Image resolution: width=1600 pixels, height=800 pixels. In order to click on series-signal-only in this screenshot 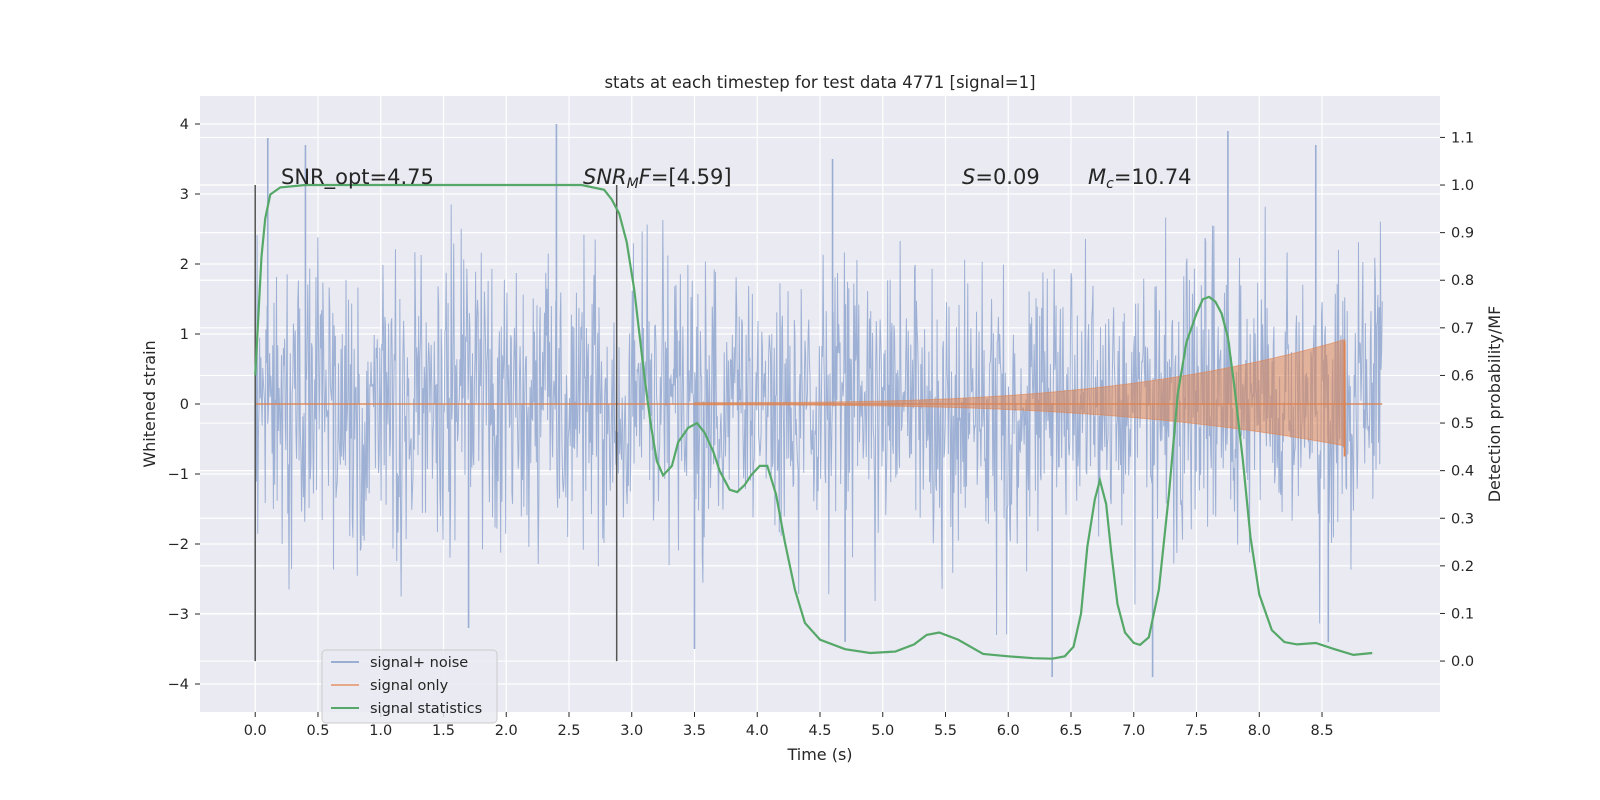, I will do `click(819, 397)`.